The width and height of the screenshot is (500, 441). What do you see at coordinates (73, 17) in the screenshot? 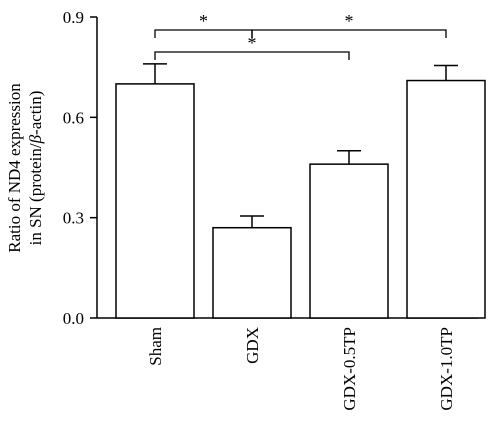
I see `y-tick-label: 0.9` at bounding box center [73, 17].